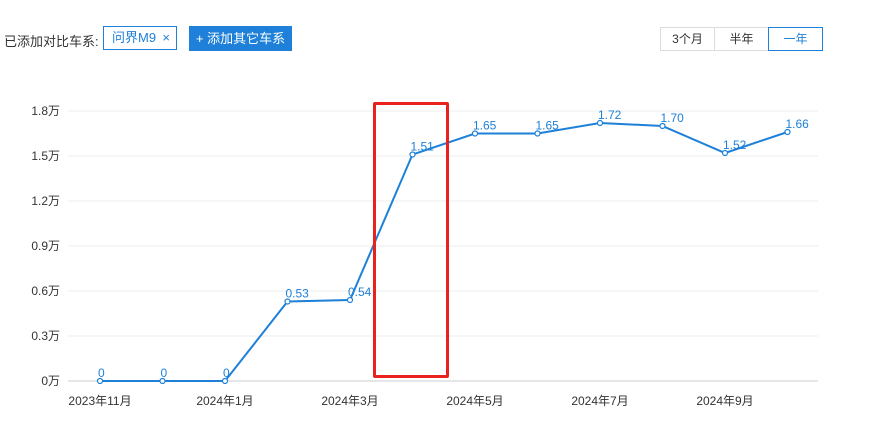 The height and width of the screenshot is (433, 877). I want to click on data-label: 0.54, so click(360, 292).